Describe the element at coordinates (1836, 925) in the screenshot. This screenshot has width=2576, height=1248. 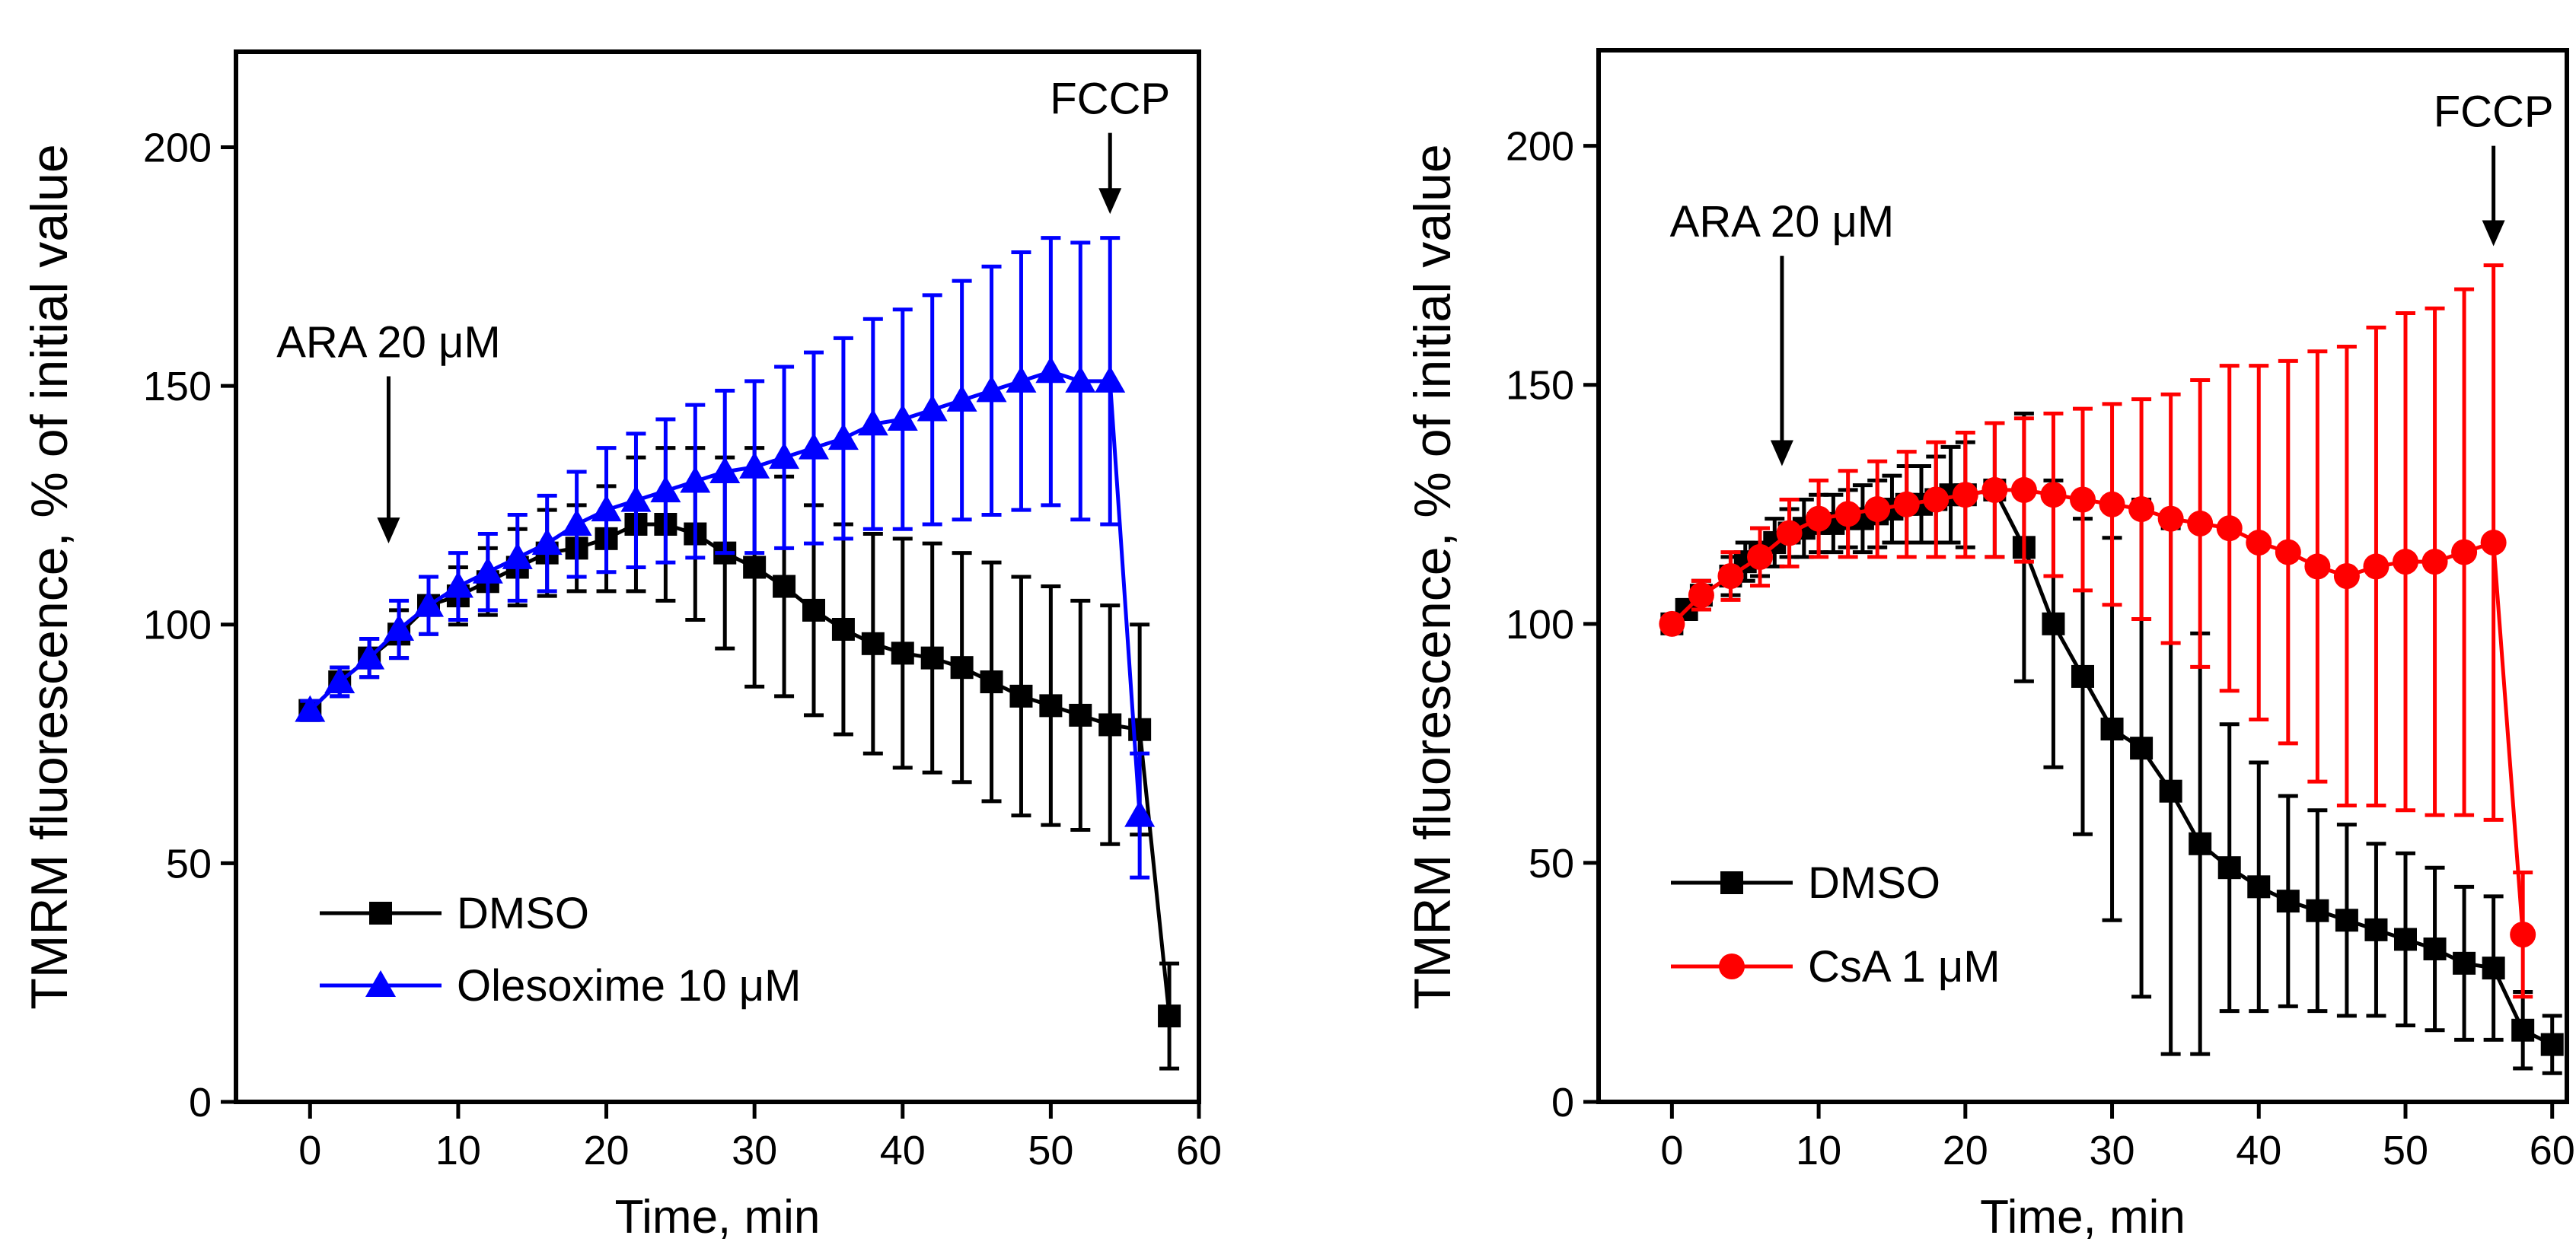
I see `legend: DMSO CsA 1 μM` at that location.